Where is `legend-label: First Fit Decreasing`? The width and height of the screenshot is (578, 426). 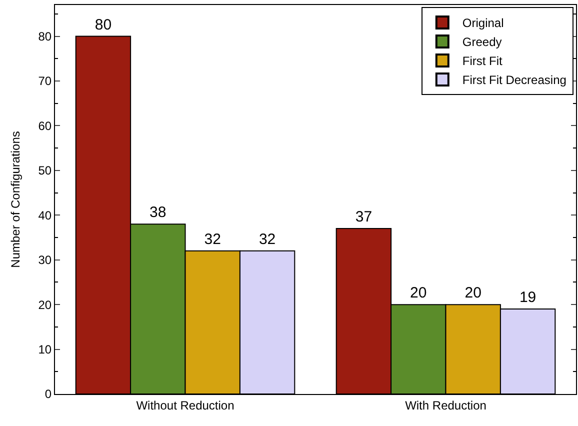
legend-label: First Fit Decreasing is located at coordinates (514, 80).